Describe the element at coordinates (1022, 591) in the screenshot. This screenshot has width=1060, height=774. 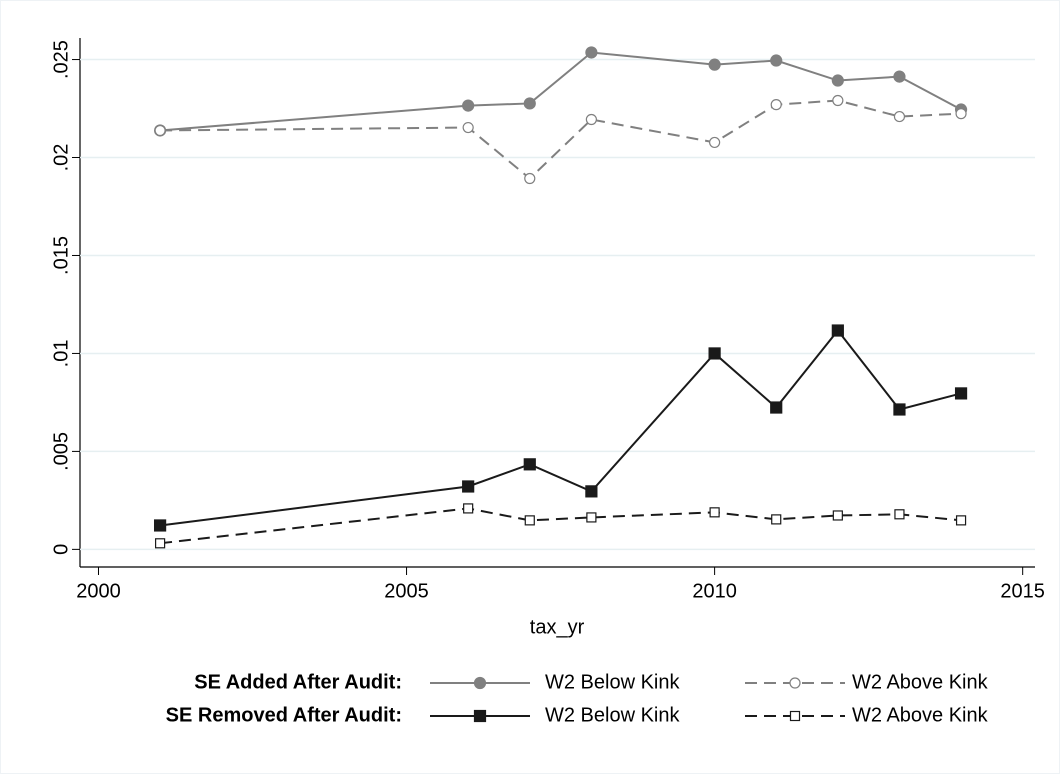
I see `x-tick-label: 2015` at that location.